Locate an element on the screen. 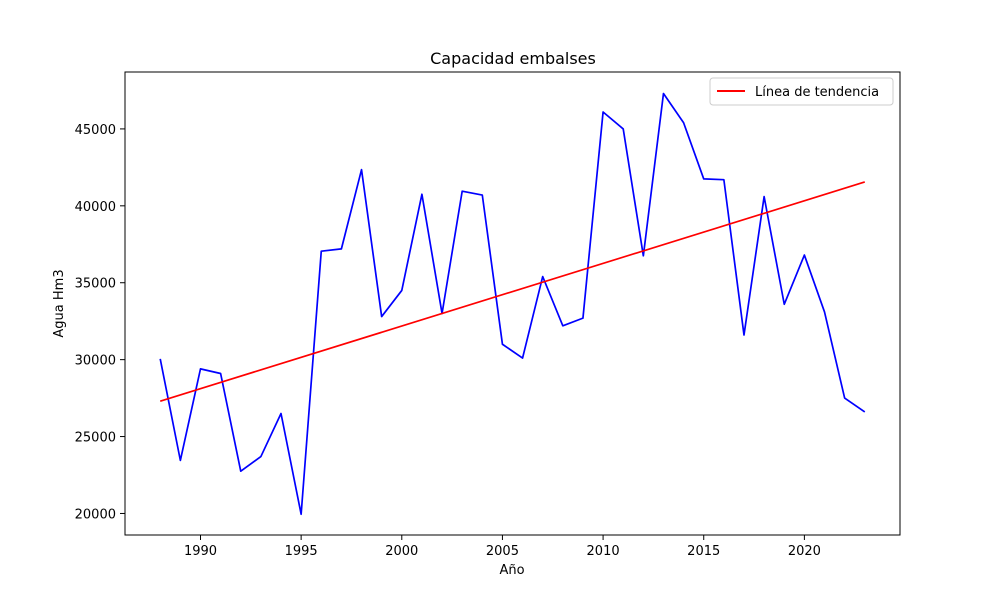 The width and height of the screenshot is (1000, 600). x-tick-label: 2020 is located at coordinates (804, 551).